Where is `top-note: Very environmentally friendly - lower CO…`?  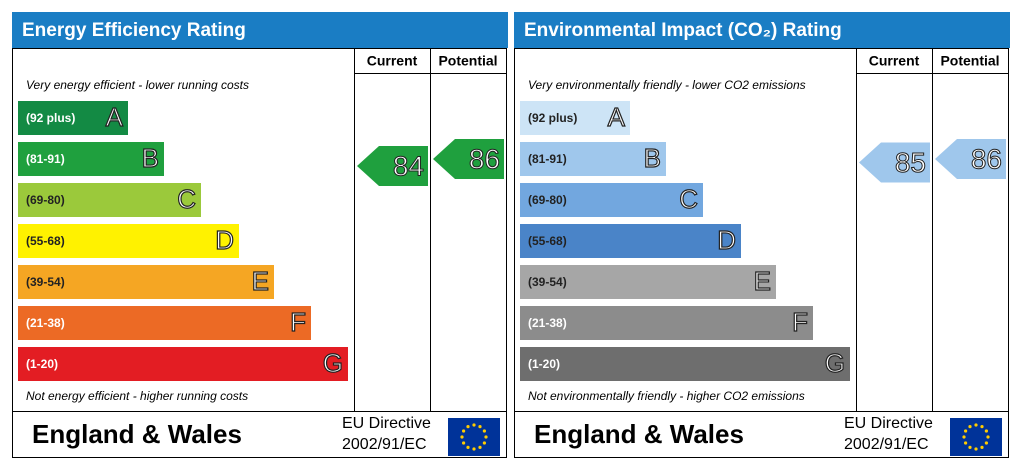
top-note: Very environmentally friendly - lower CO… is located at coordinates (667, 85).